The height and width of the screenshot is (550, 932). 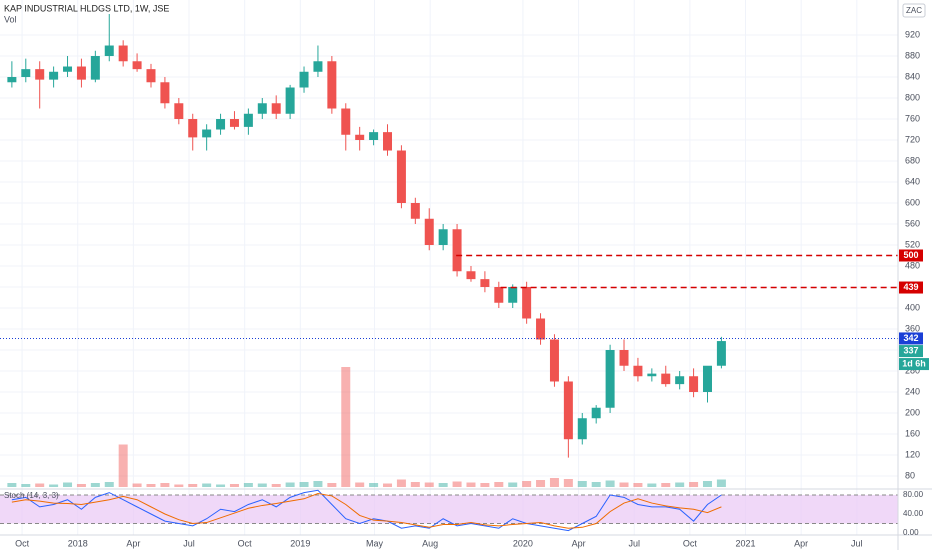 What do you see at coordinates (912, 265) in the screenshot?
I see `y-tick-label: 480` at bounding box center [912, 265].